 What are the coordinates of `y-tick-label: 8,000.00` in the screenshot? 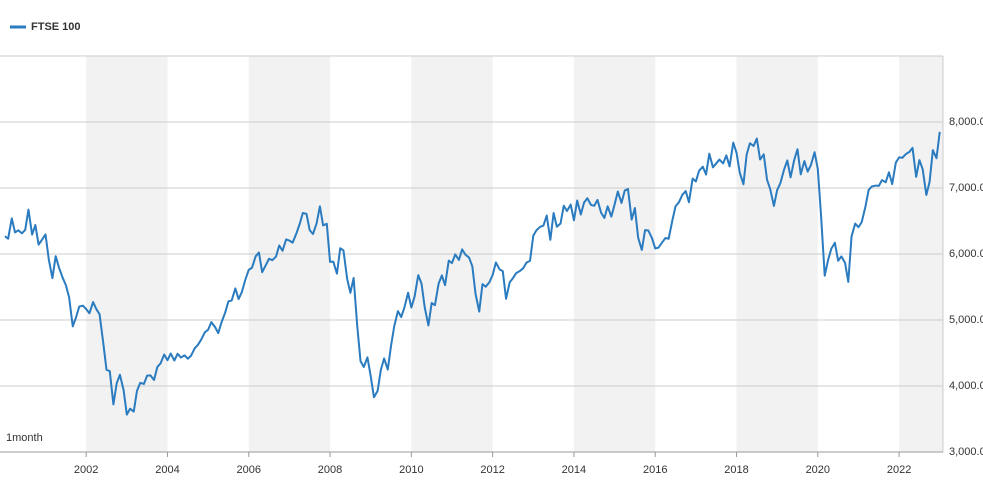 It's located at (966, 122).